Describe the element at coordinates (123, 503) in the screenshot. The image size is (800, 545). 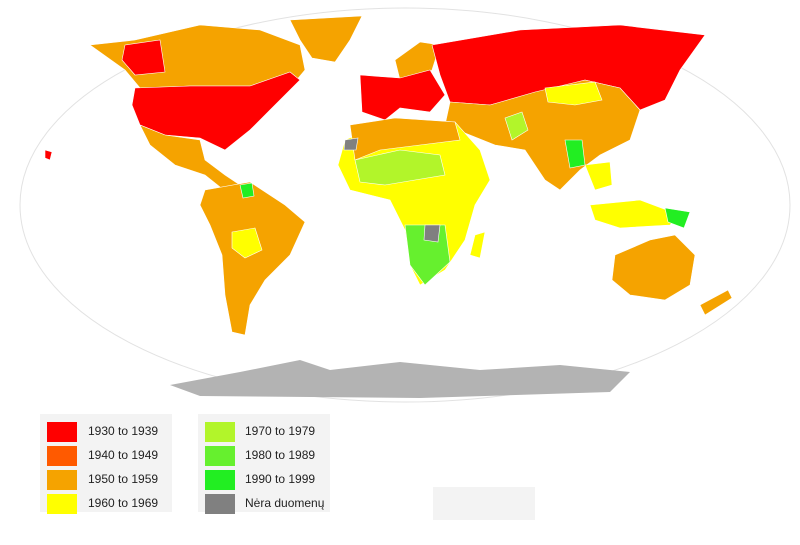
I see `legend-label: 1960 to 1969` at that location.